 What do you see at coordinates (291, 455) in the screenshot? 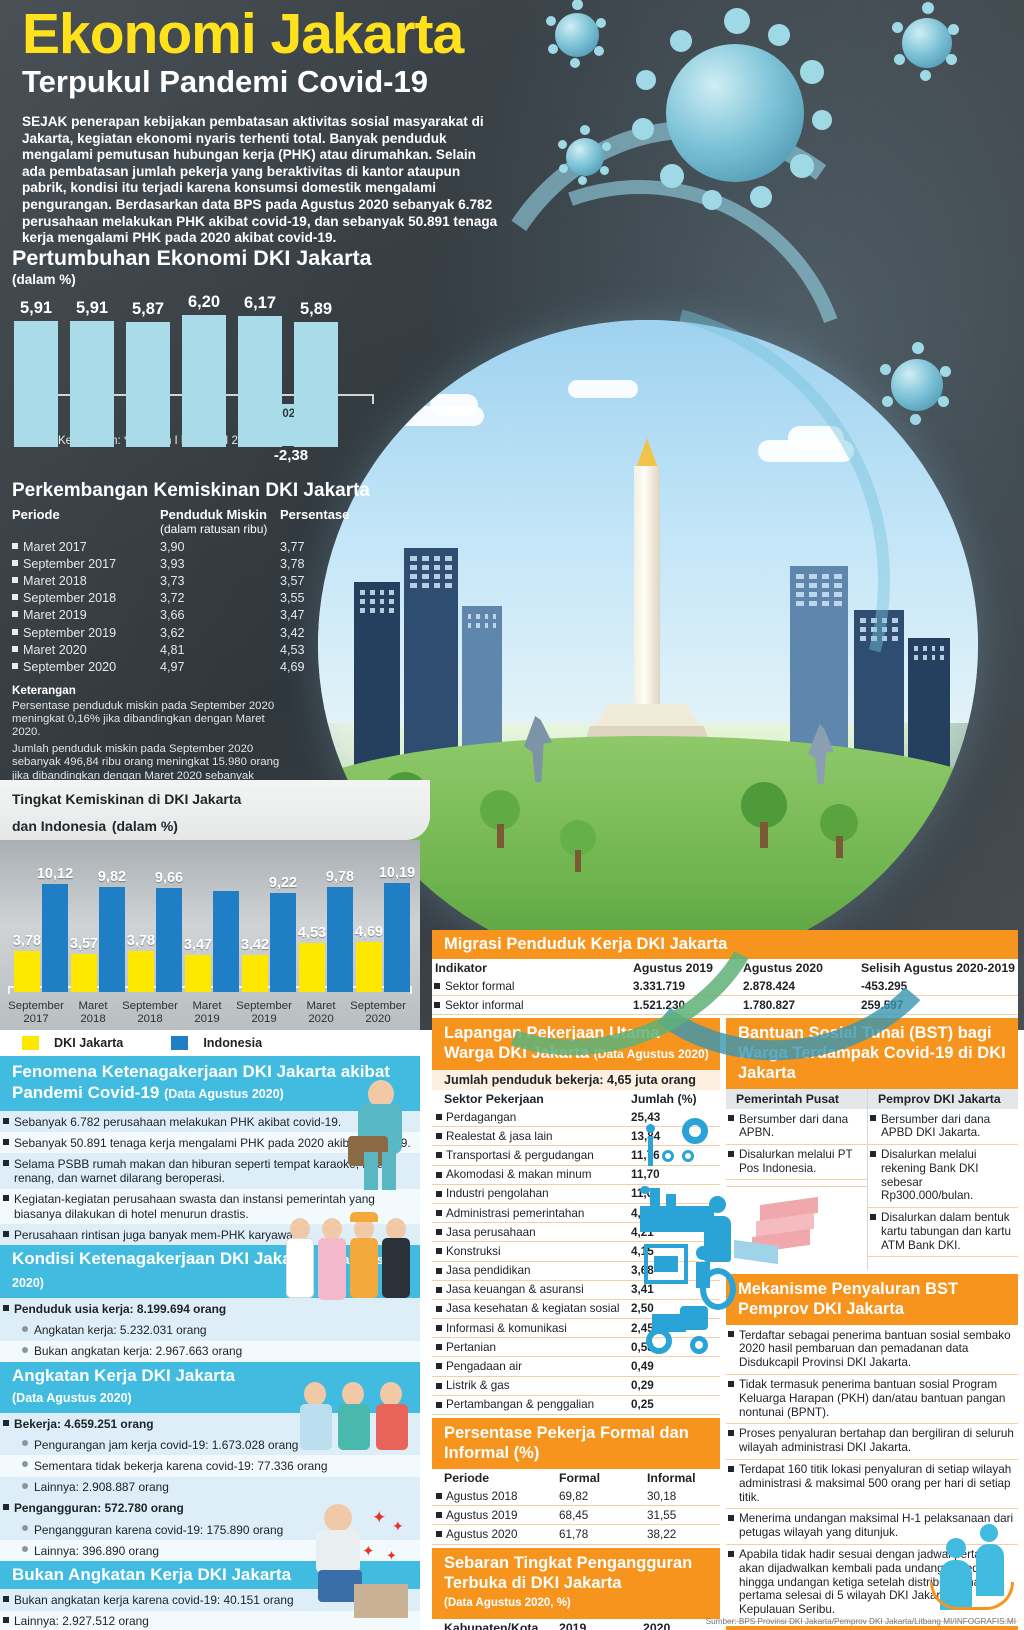
I see `growth-bar-2020-value: -2,38` at bounding box center [291, 455].